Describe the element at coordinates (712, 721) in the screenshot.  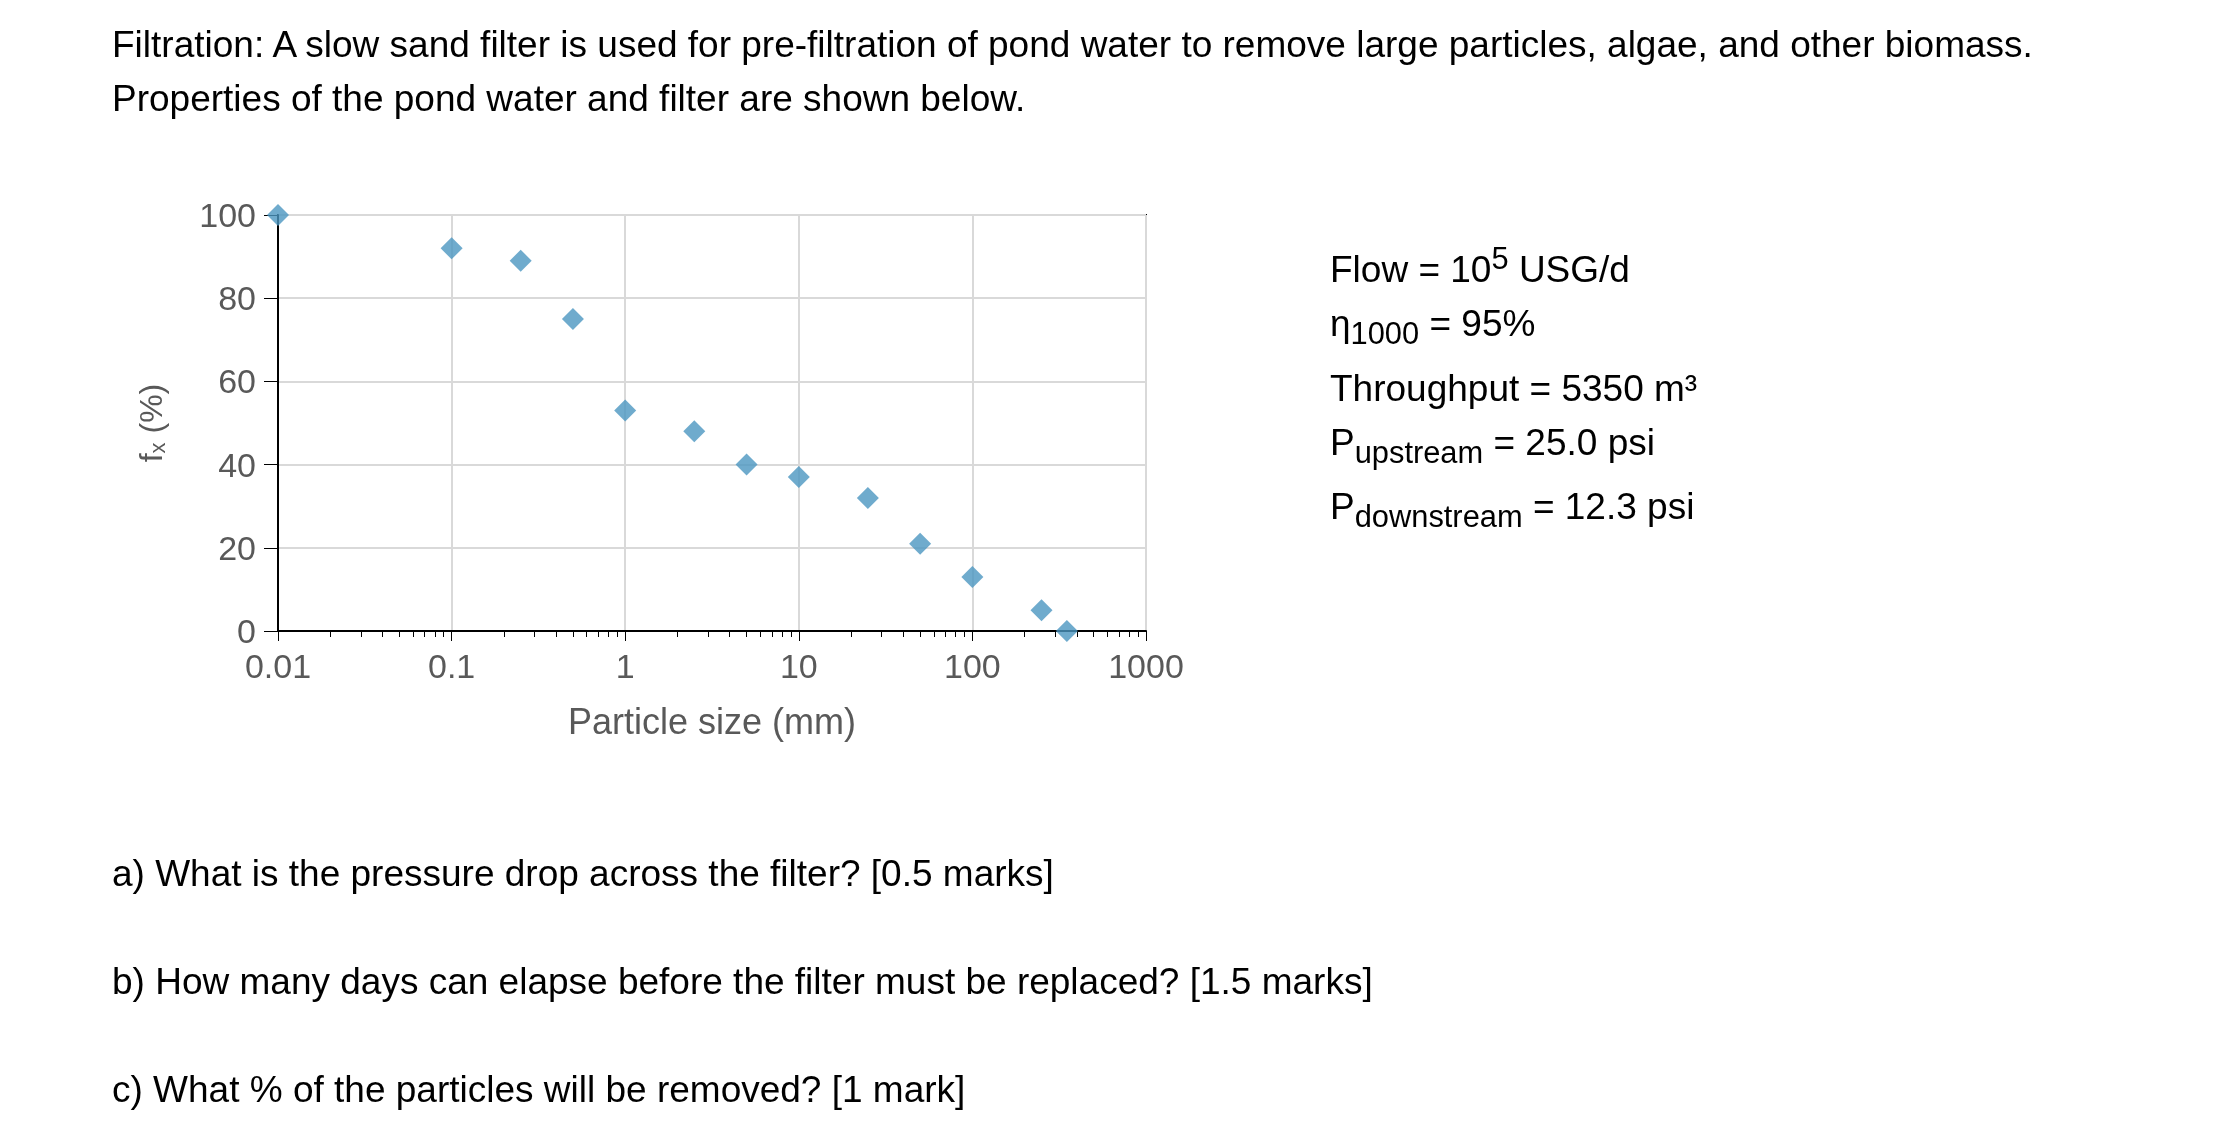
I see `x-axis-title: Particle size (mm)` at that location.